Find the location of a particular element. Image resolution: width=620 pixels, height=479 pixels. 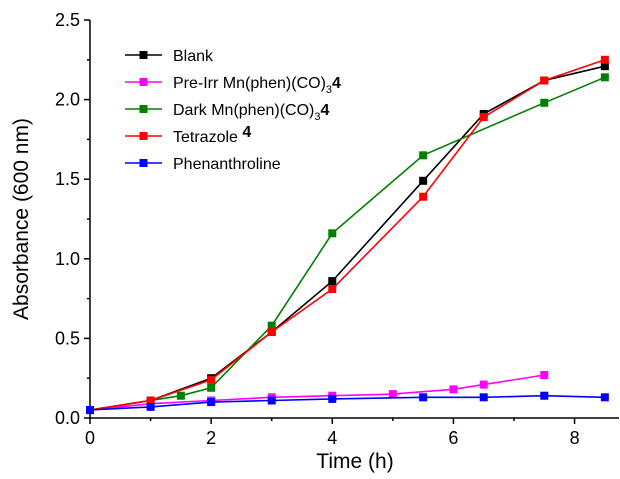

legend-item: Dark Mn(phen)(CO)34 is located at coordinates (227, 112).